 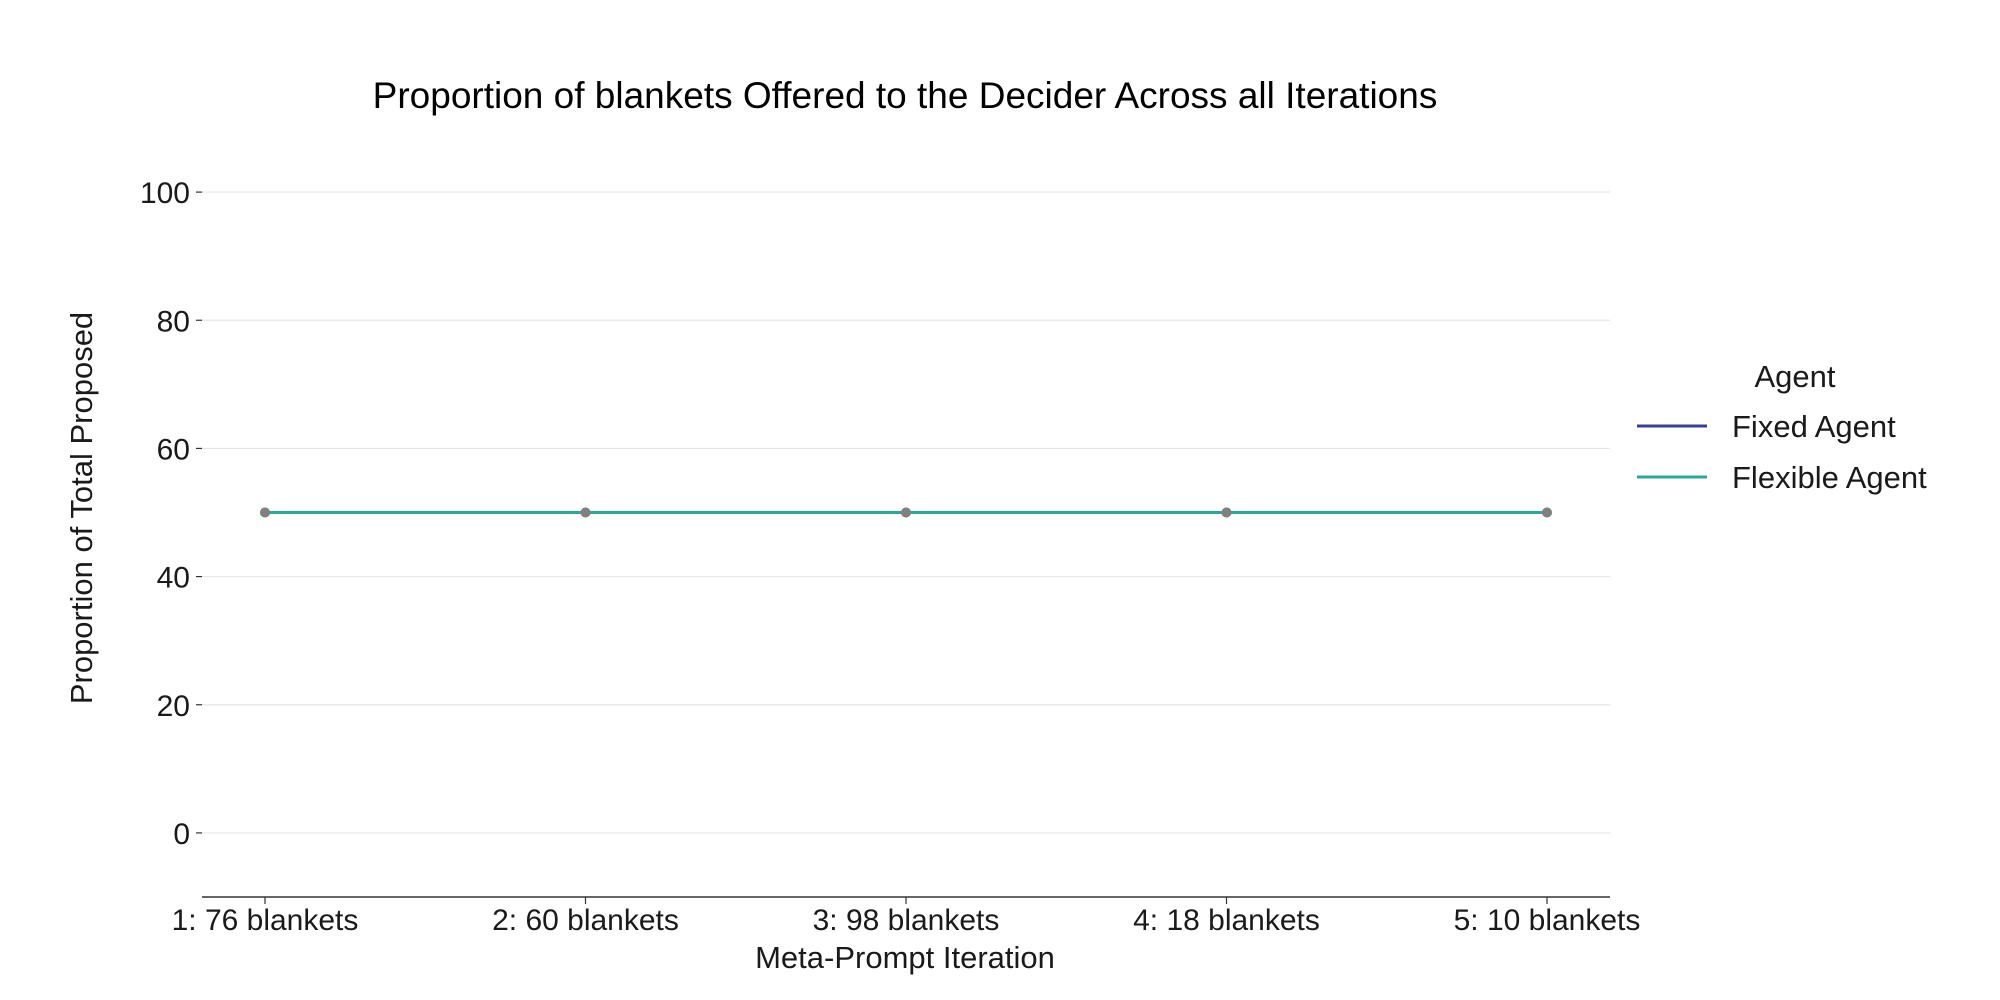 What do you see at coordinates (1829, 477) in the screenshot?
I see `legend-label: Flexible Agent` at bounding box center [1829, 477].